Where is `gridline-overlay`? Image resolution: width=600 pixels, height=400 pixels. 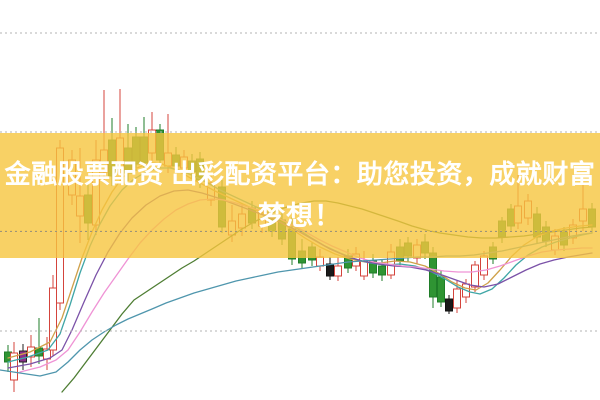 gridline-overlay is located at coordinates (300, 231).